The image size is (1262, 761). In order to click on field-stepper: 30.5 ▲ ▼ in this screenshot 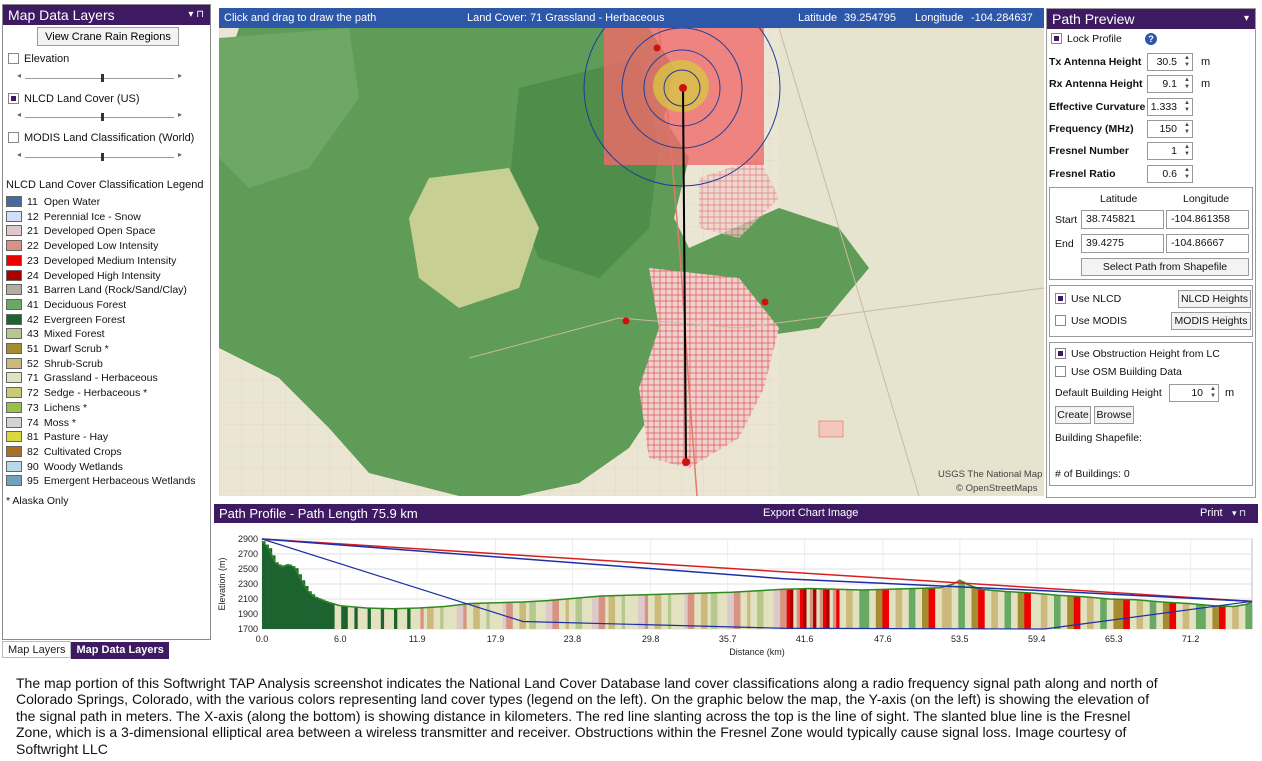, I will do `click(1170, 62)`.